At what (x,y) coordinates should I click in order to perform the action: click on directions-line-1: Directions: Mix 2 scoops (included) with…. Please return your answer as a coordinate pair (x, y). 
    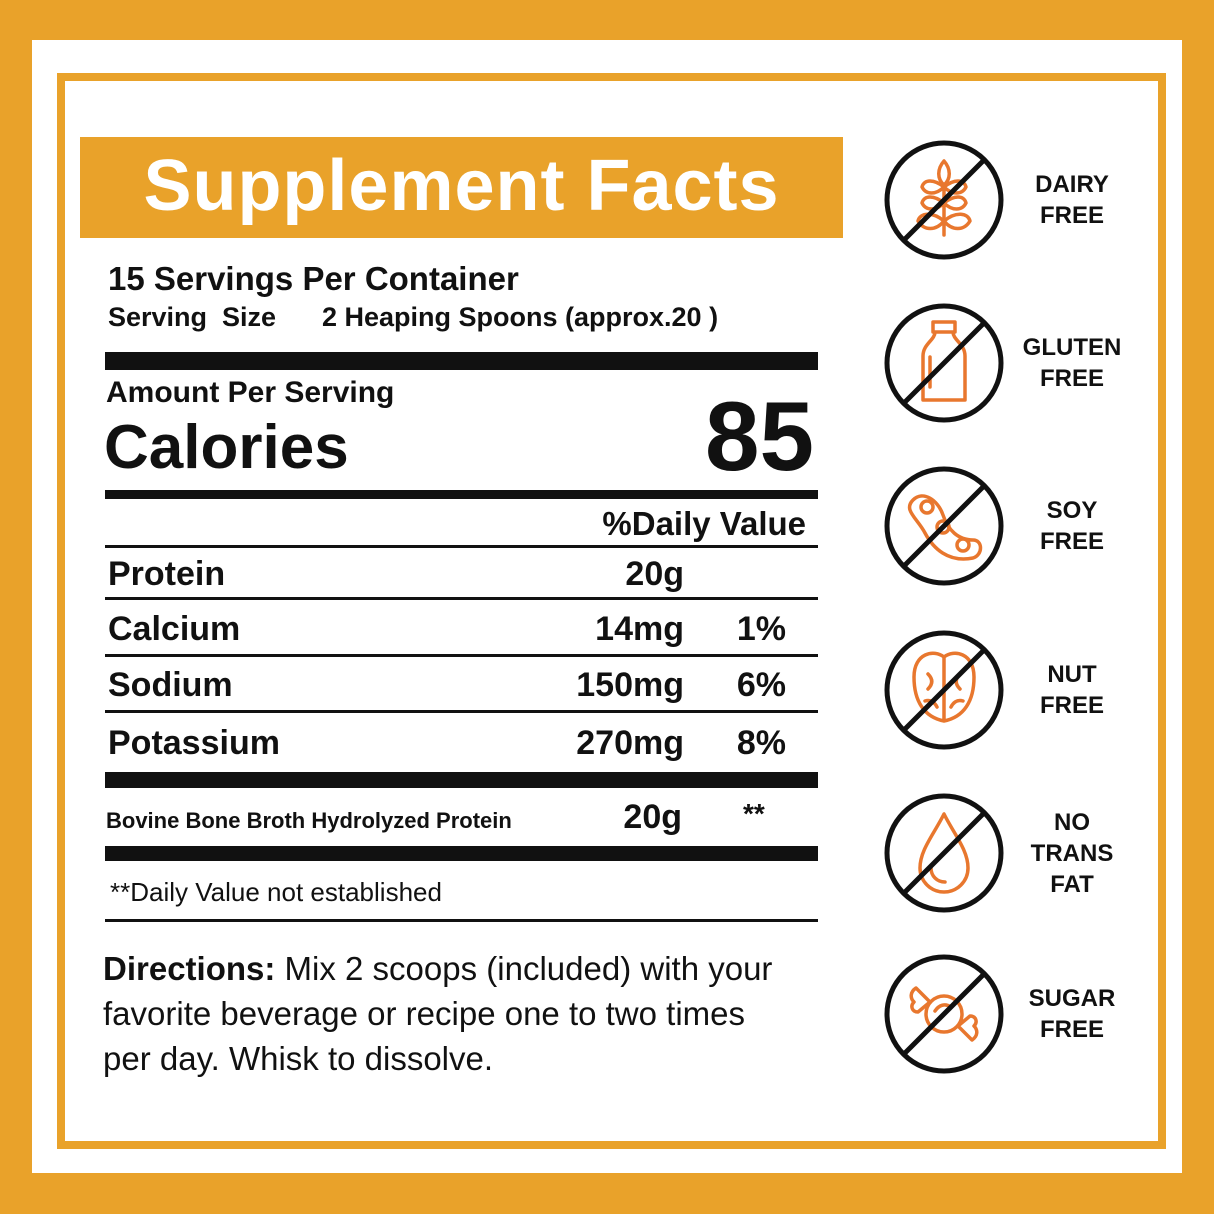
    Looking at the image, I should click on (437, 968).